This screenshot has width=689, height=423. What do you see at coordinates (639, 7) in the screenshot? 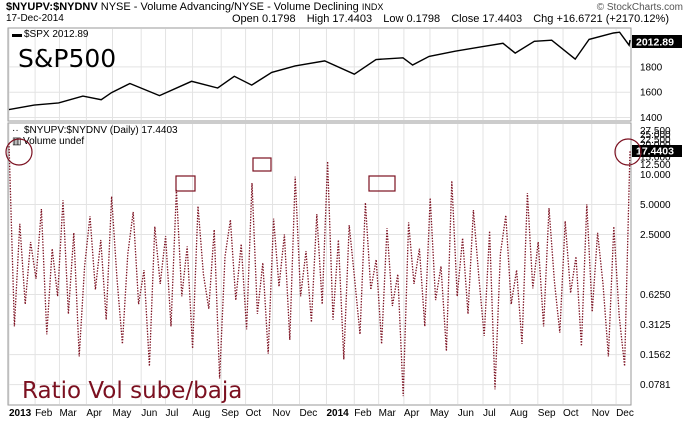
I see `stockcharts-brand: © StockCharts.com` at bounding box center [639, 7].